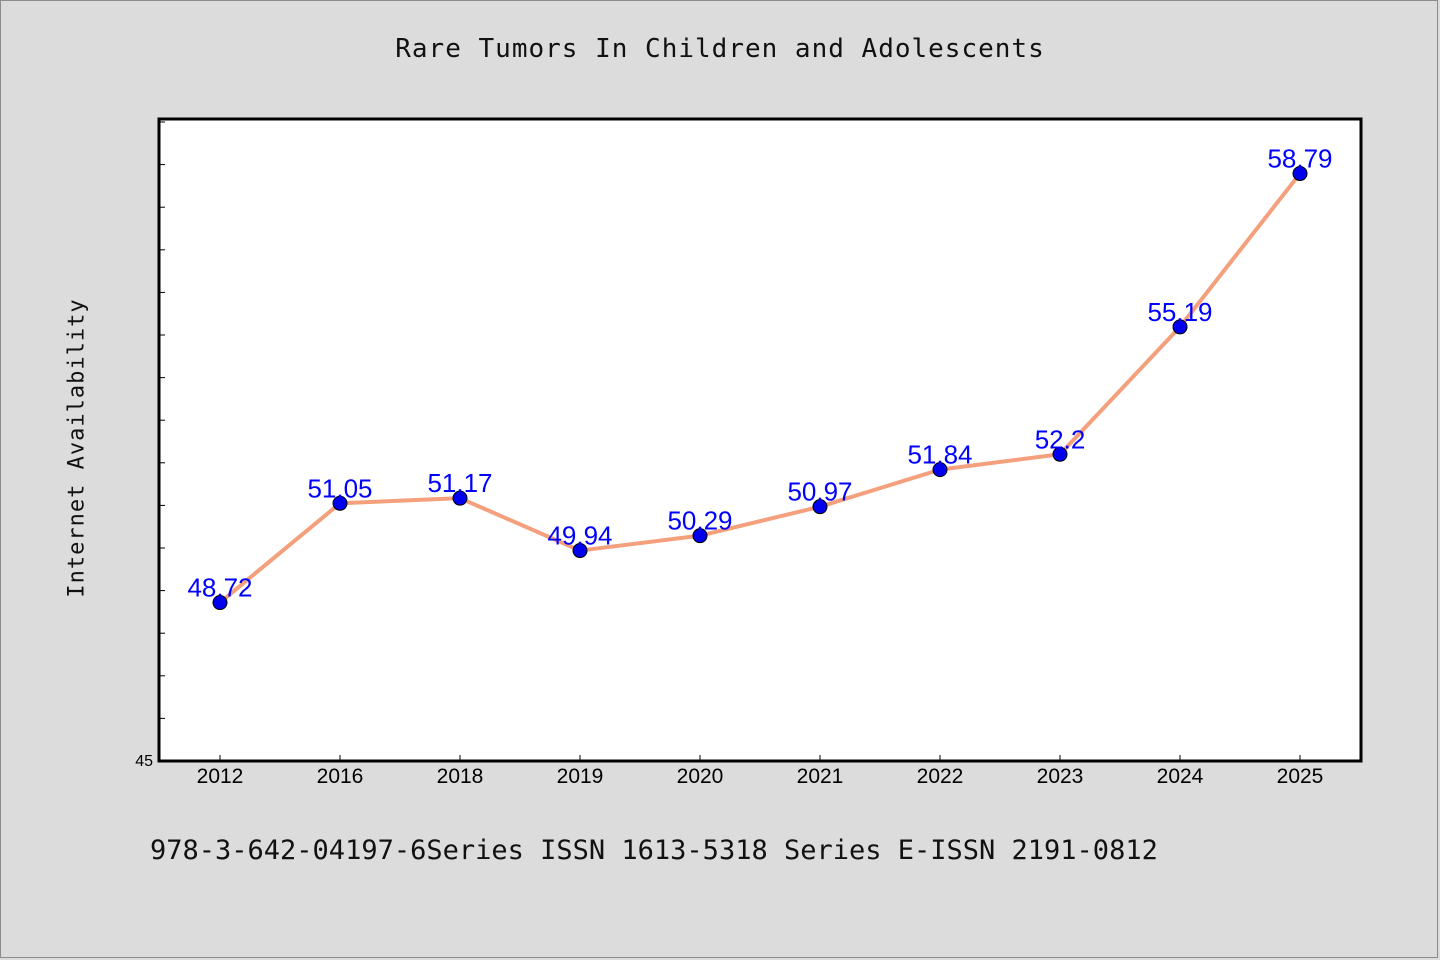 Image resolution: width=1440 pixels, height=960 pixels. What do you see at coordinates (1179, 312) in the screenshot?
I see `data-label: 55.19` at bounding box center [1179, 312].